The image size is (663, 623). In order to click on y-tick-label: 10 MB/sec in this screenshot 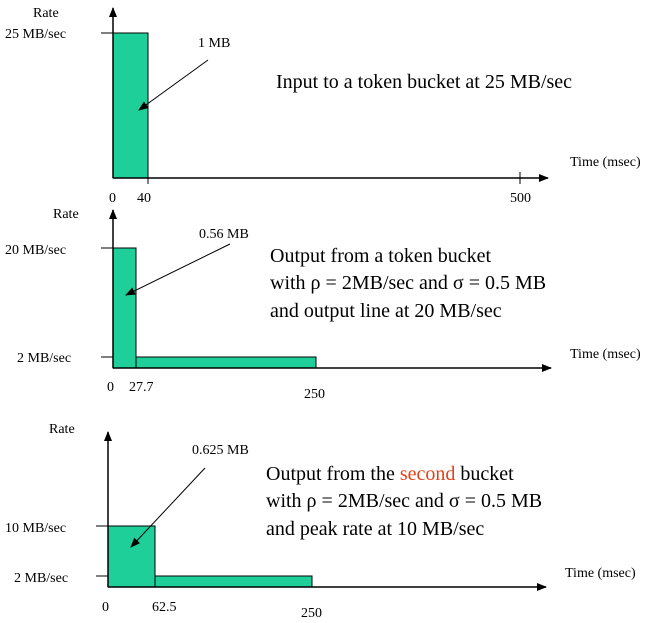, I will do `click(35, 528)`.